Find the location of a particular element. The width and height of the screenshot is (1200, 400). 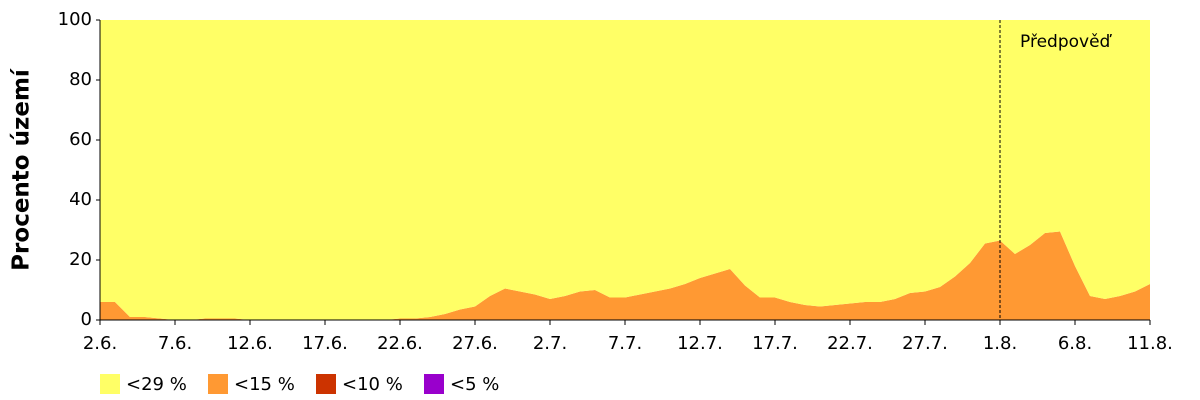

x-tick-label: 1.8. is located at coordinates (1000, 343).